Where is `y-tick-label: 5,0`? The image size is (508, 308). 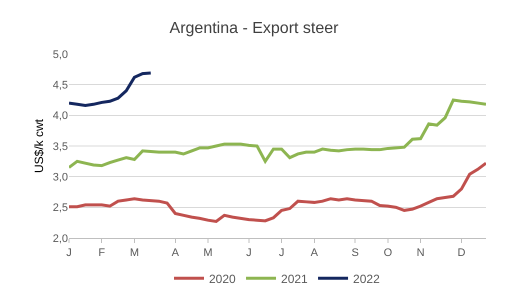
y-tick-label: 5,0 is located at coordinates (60, 54).